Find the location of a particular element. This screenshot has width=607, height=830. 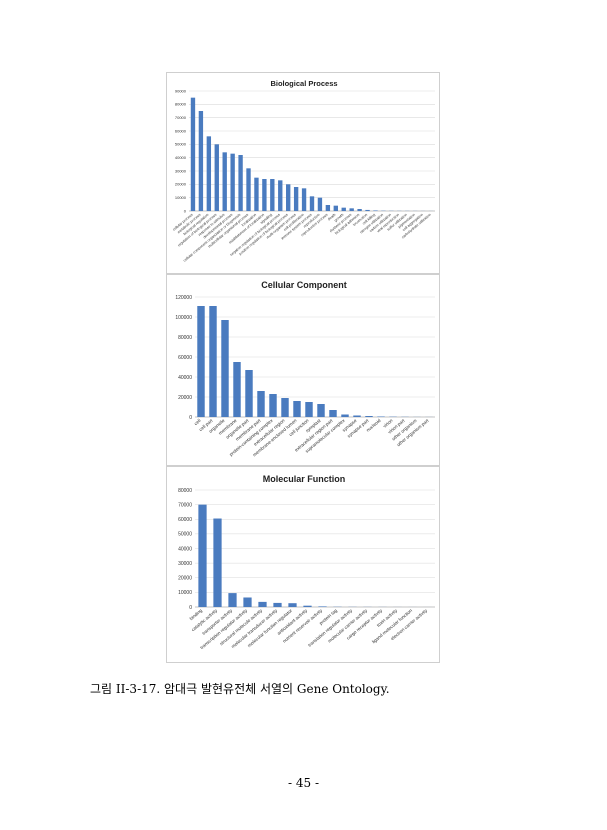

chart-title: Cellular Component is located at coordinates (304, 285).